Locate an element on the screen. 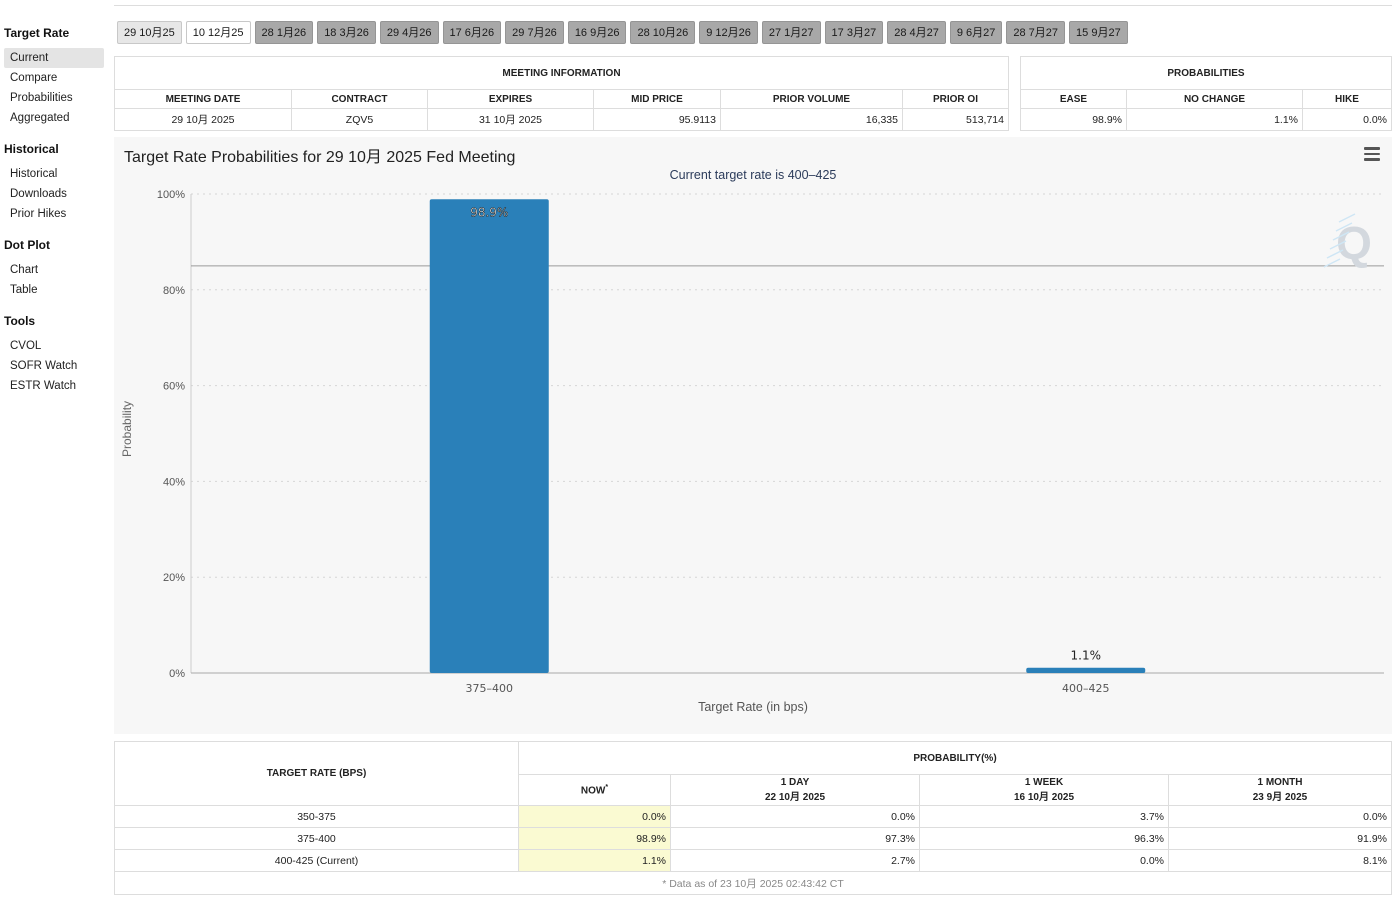 This screenshot has height=902, width=1397. sidebar-item-chart: Chart is located at coordinates (24, 270).